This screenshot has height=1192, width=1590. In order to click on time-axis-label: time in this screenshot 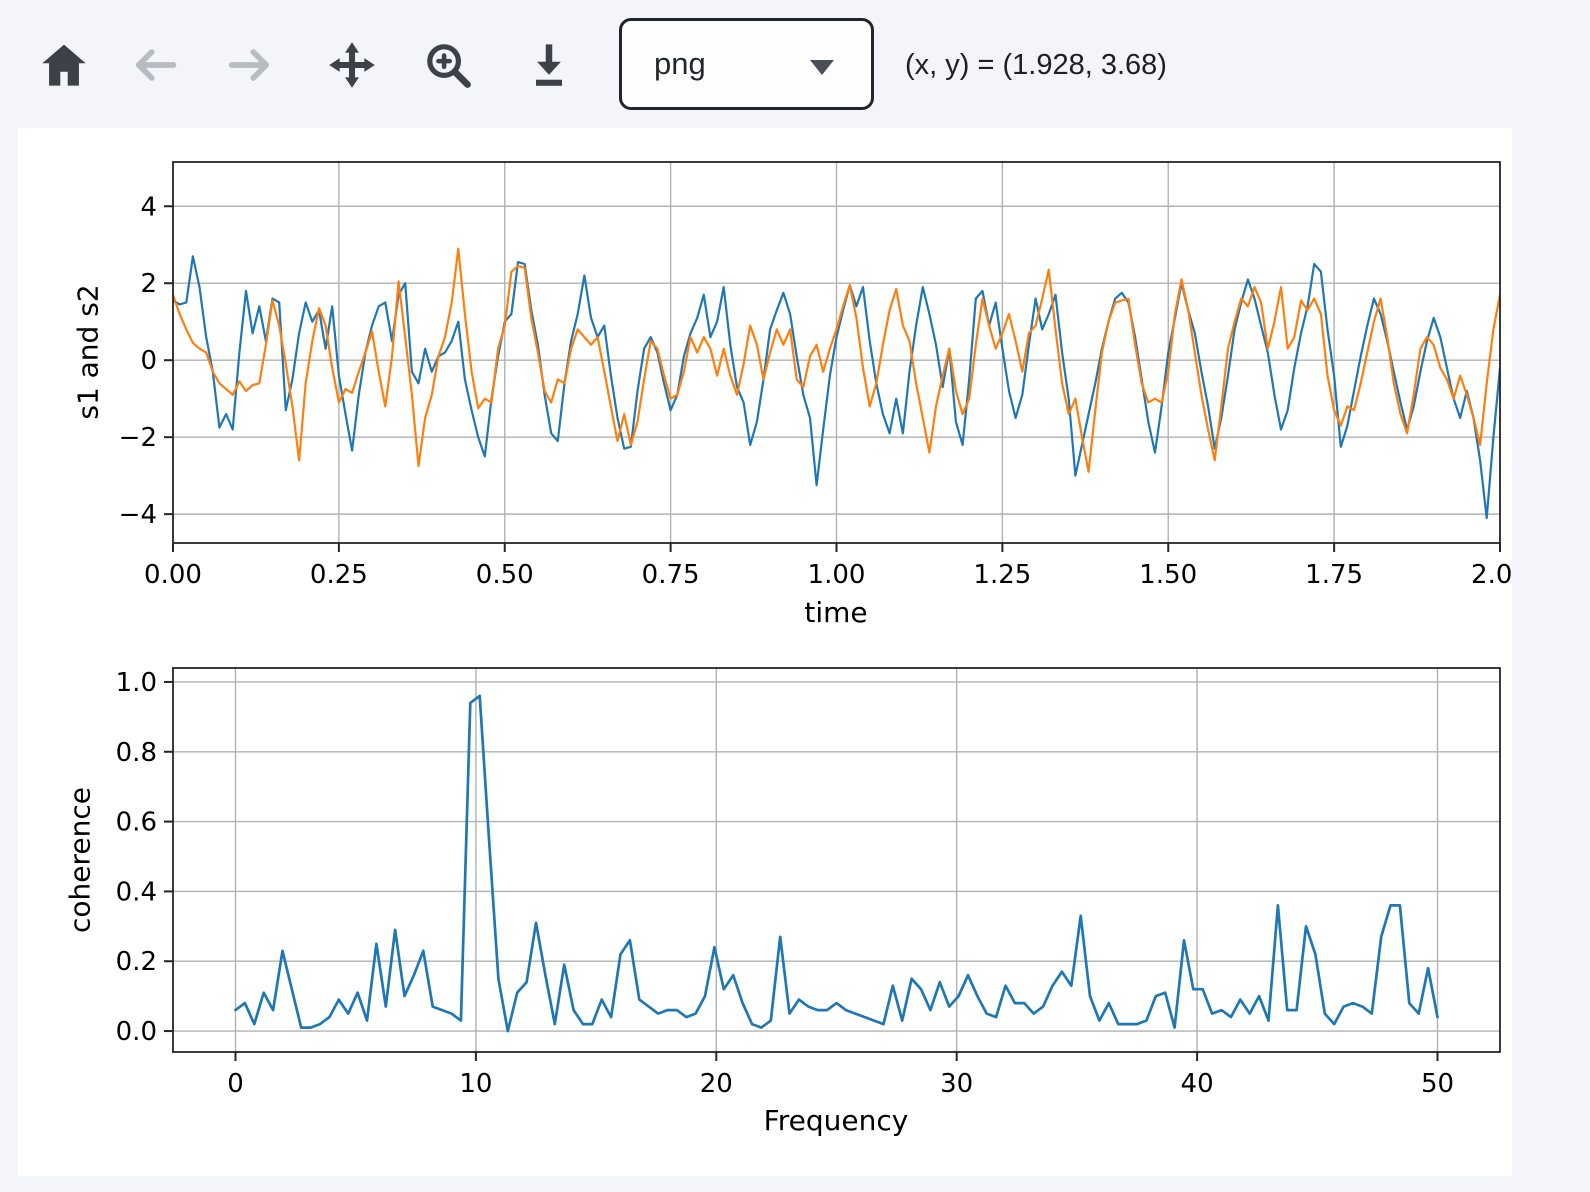, I will do `click(836, 612)`.